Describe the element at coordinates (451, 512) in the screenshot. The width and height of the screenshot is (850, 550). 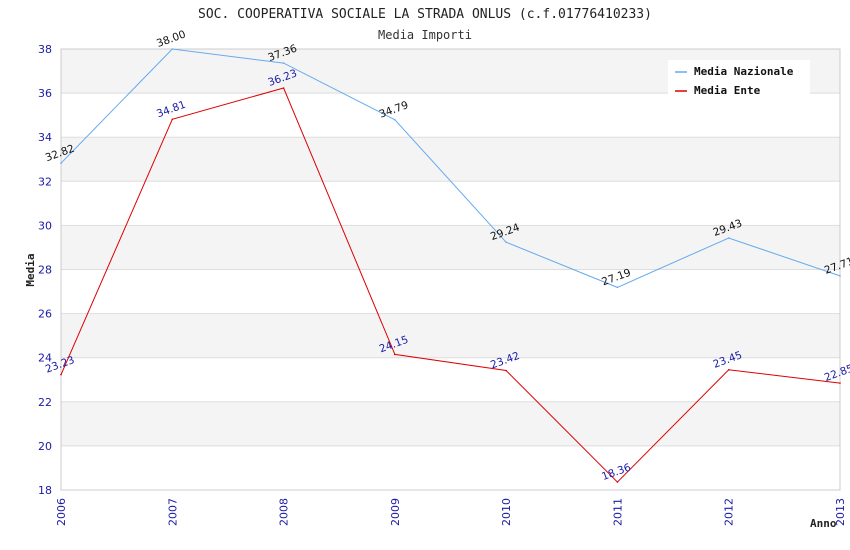
I see `x-axis-ticks: 2006 2007 2008 2009 2010 2011 2012 2013` at that location.